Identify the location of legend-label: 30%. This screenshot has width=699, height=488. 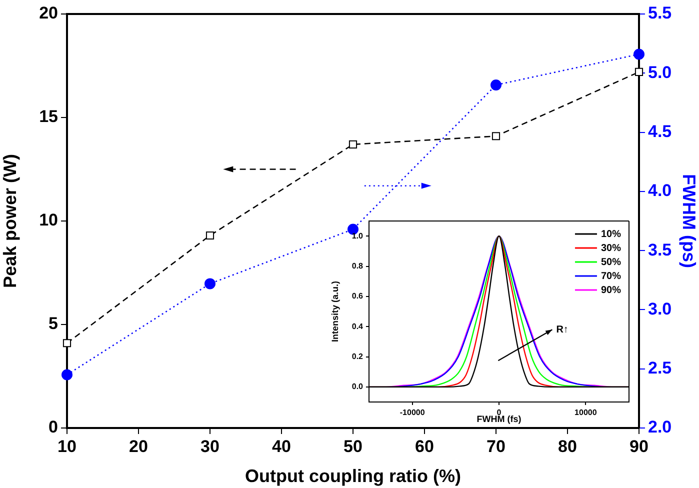
(611, 248).